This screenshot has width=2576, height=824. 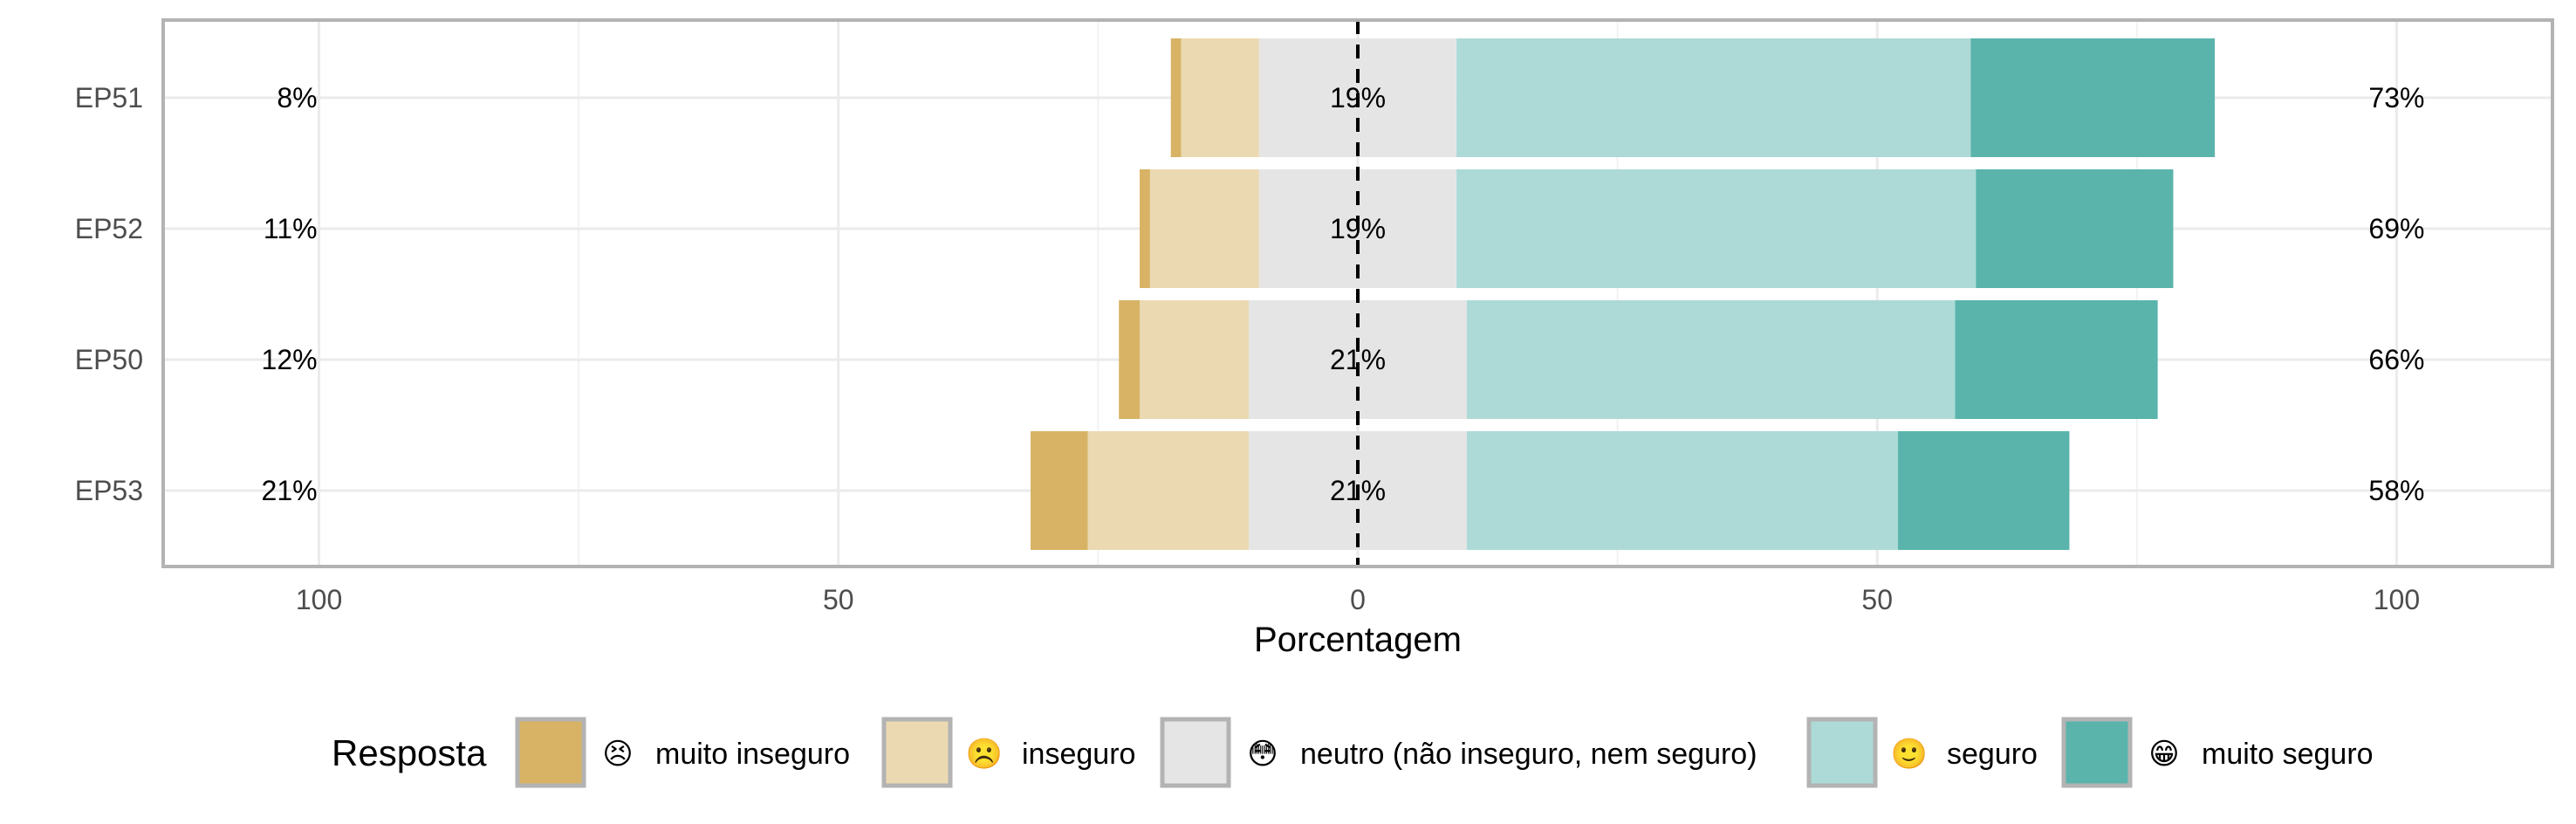 What do you see at coordinates (1358, 640) in the screenshot?
I see `x-axis-title: Porcentagem` at bounding box center [1358, 640].